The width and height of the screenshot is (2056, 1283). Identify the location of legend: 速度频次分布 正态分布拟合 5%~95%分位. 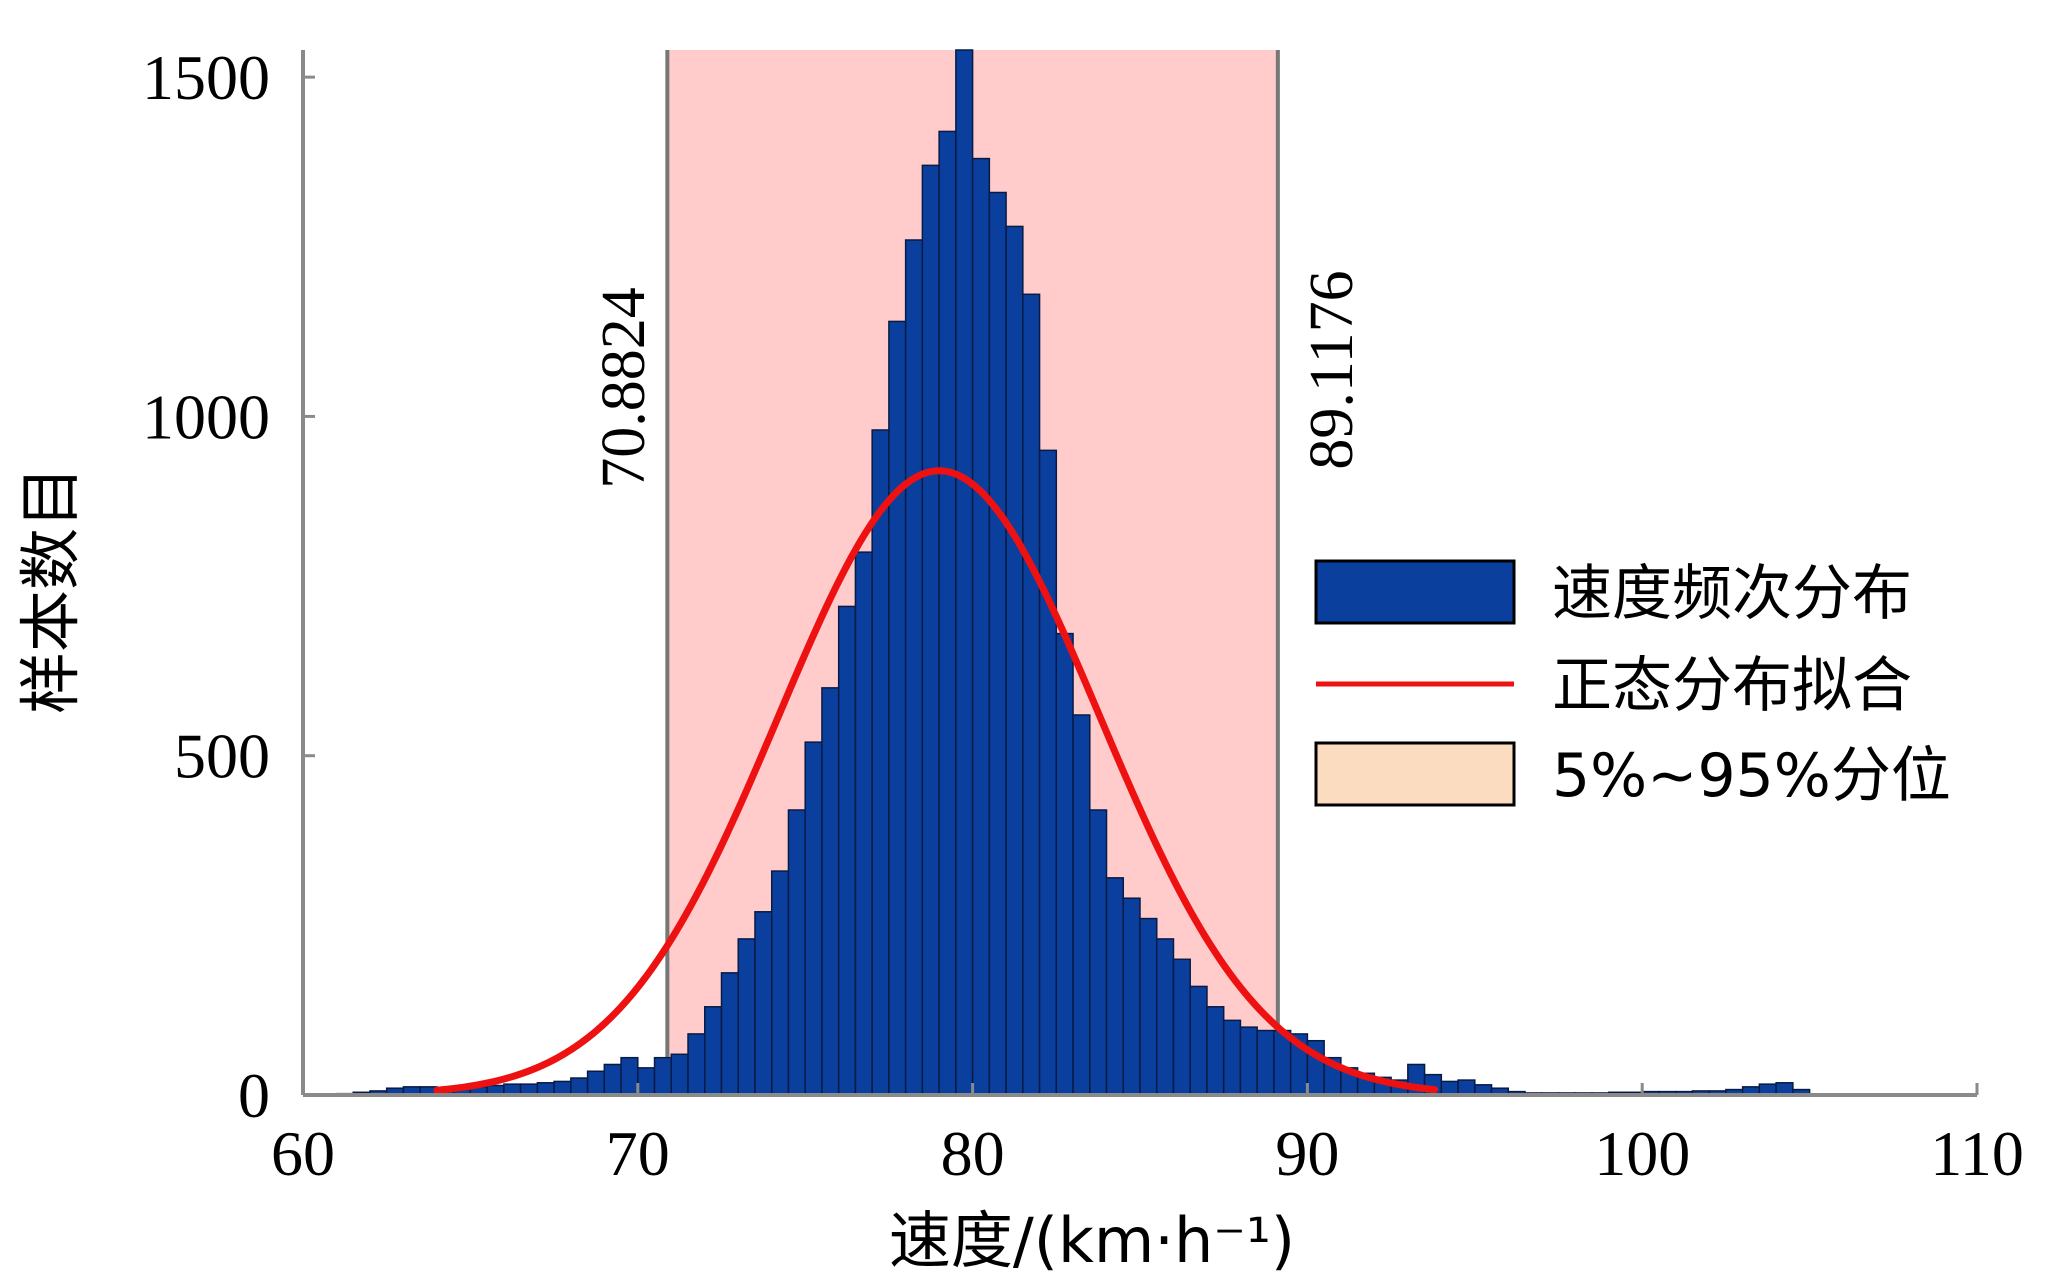
(1632, 685).